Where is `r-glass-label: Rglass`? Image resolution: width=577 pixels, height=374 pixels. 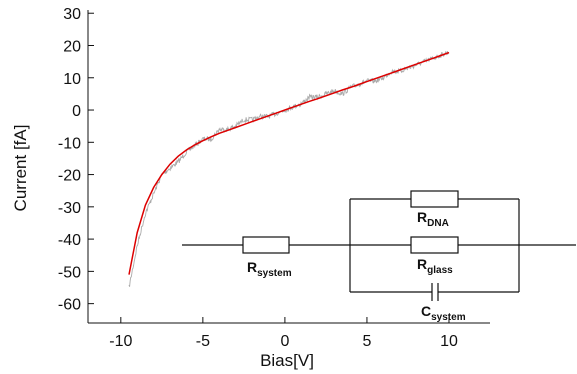 r-glass-label: Rglass is located at coordinates (435, 266).